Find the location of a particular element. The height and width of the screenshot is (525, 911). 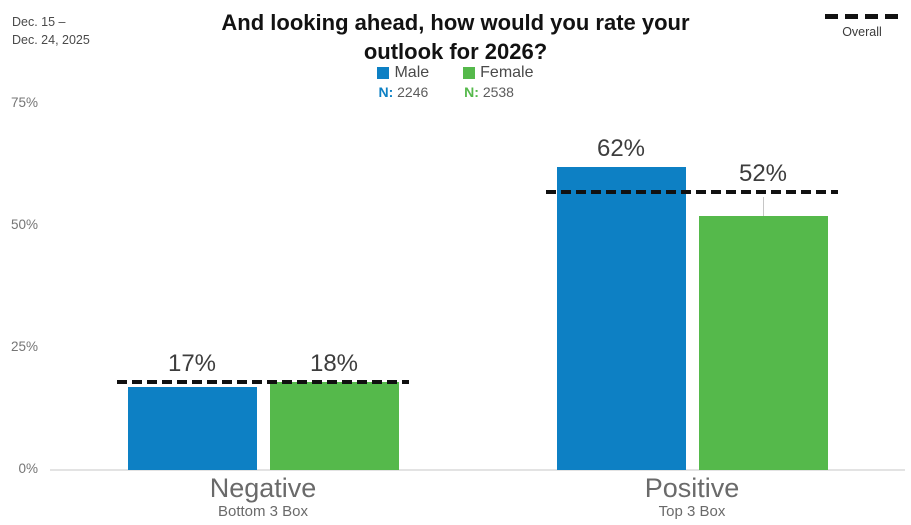

overall-legend: Overall is located at coordinates (862, 26).